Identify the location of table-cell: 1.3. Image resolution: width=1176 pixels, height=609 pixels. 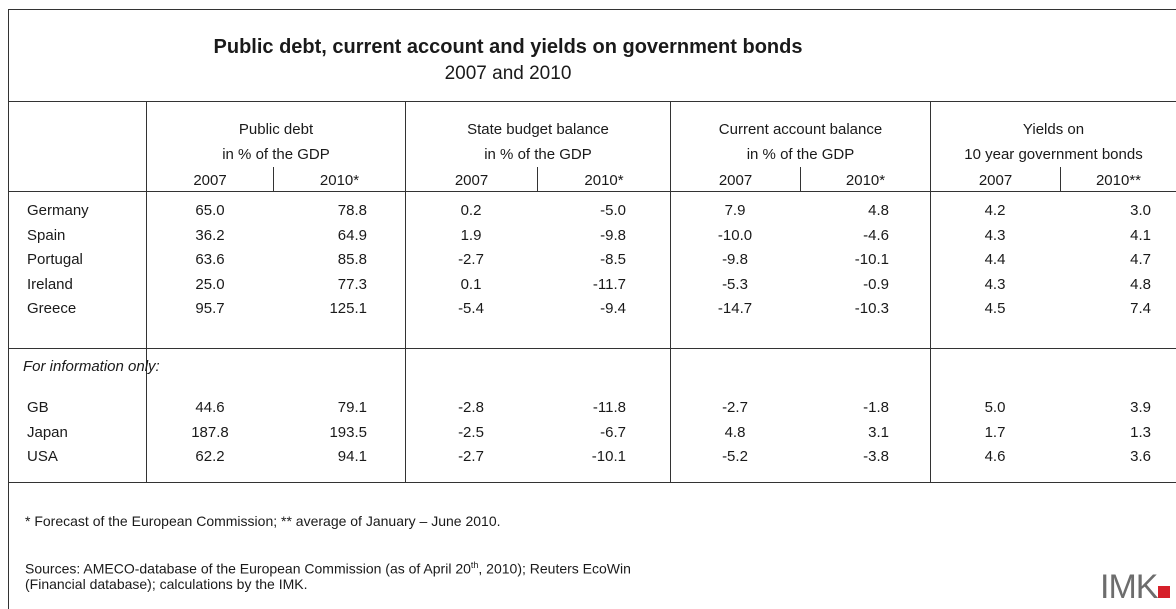
(1140, 432).